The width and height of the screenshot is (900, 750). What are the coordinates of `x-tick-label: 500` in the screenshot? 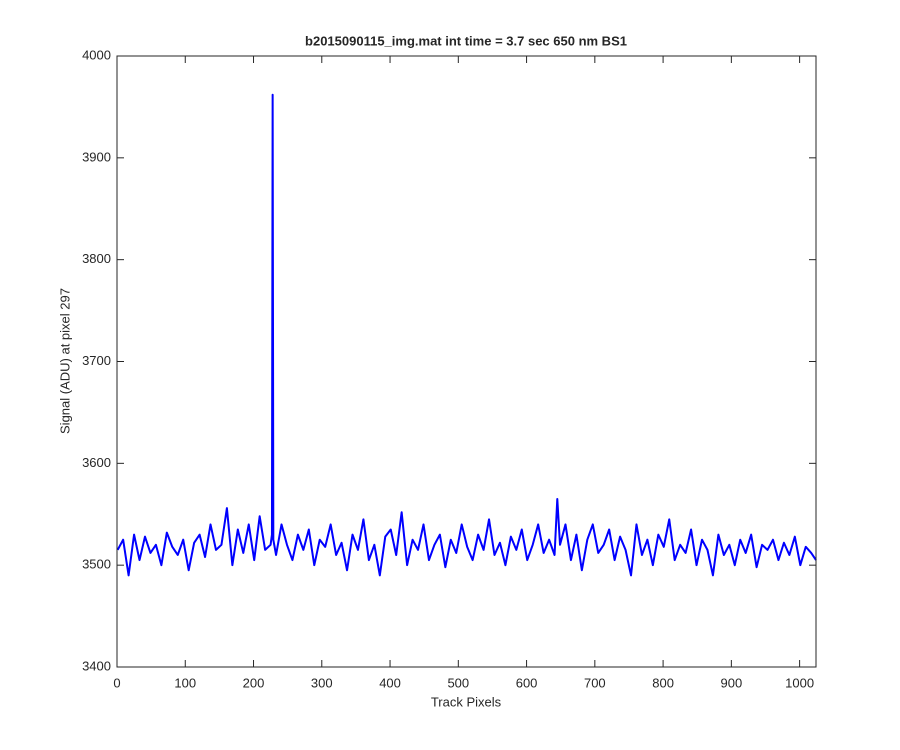 It's located at (458, 682).